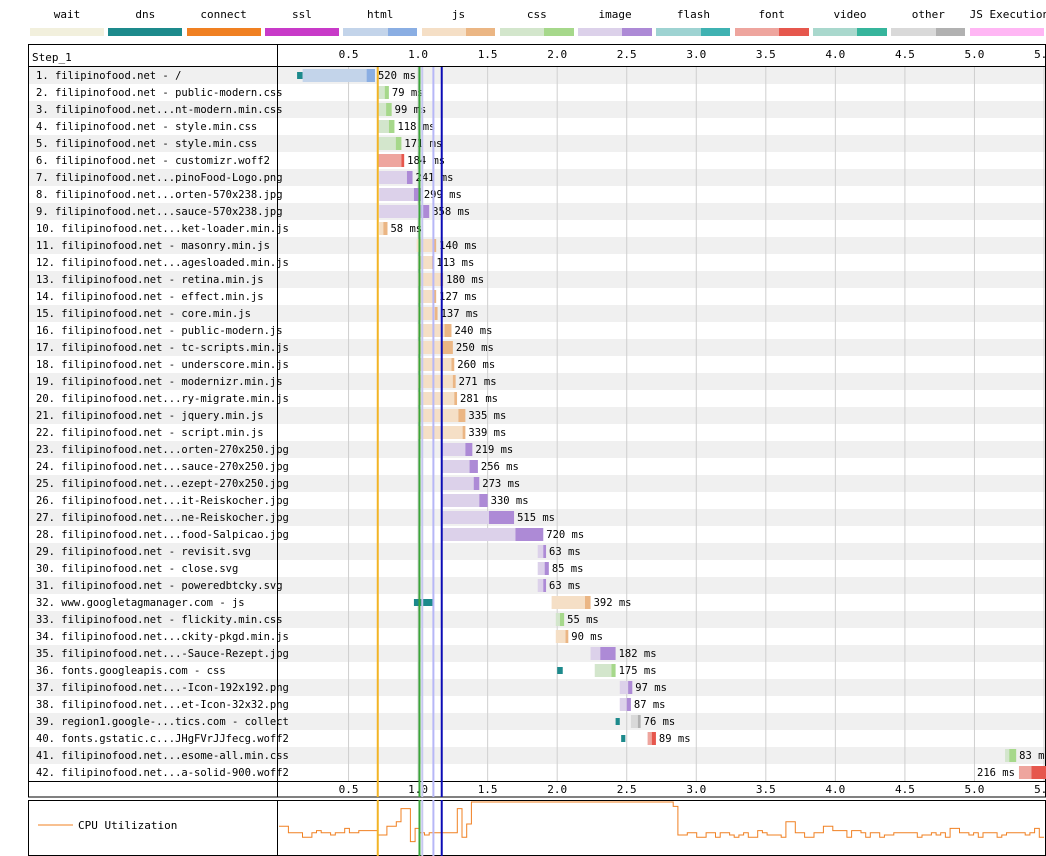 This screenshot has width=1046, height=856. I want to click on request-label: 8. filipinofood.net...orten-570x238.jpg, so click(159, 195).